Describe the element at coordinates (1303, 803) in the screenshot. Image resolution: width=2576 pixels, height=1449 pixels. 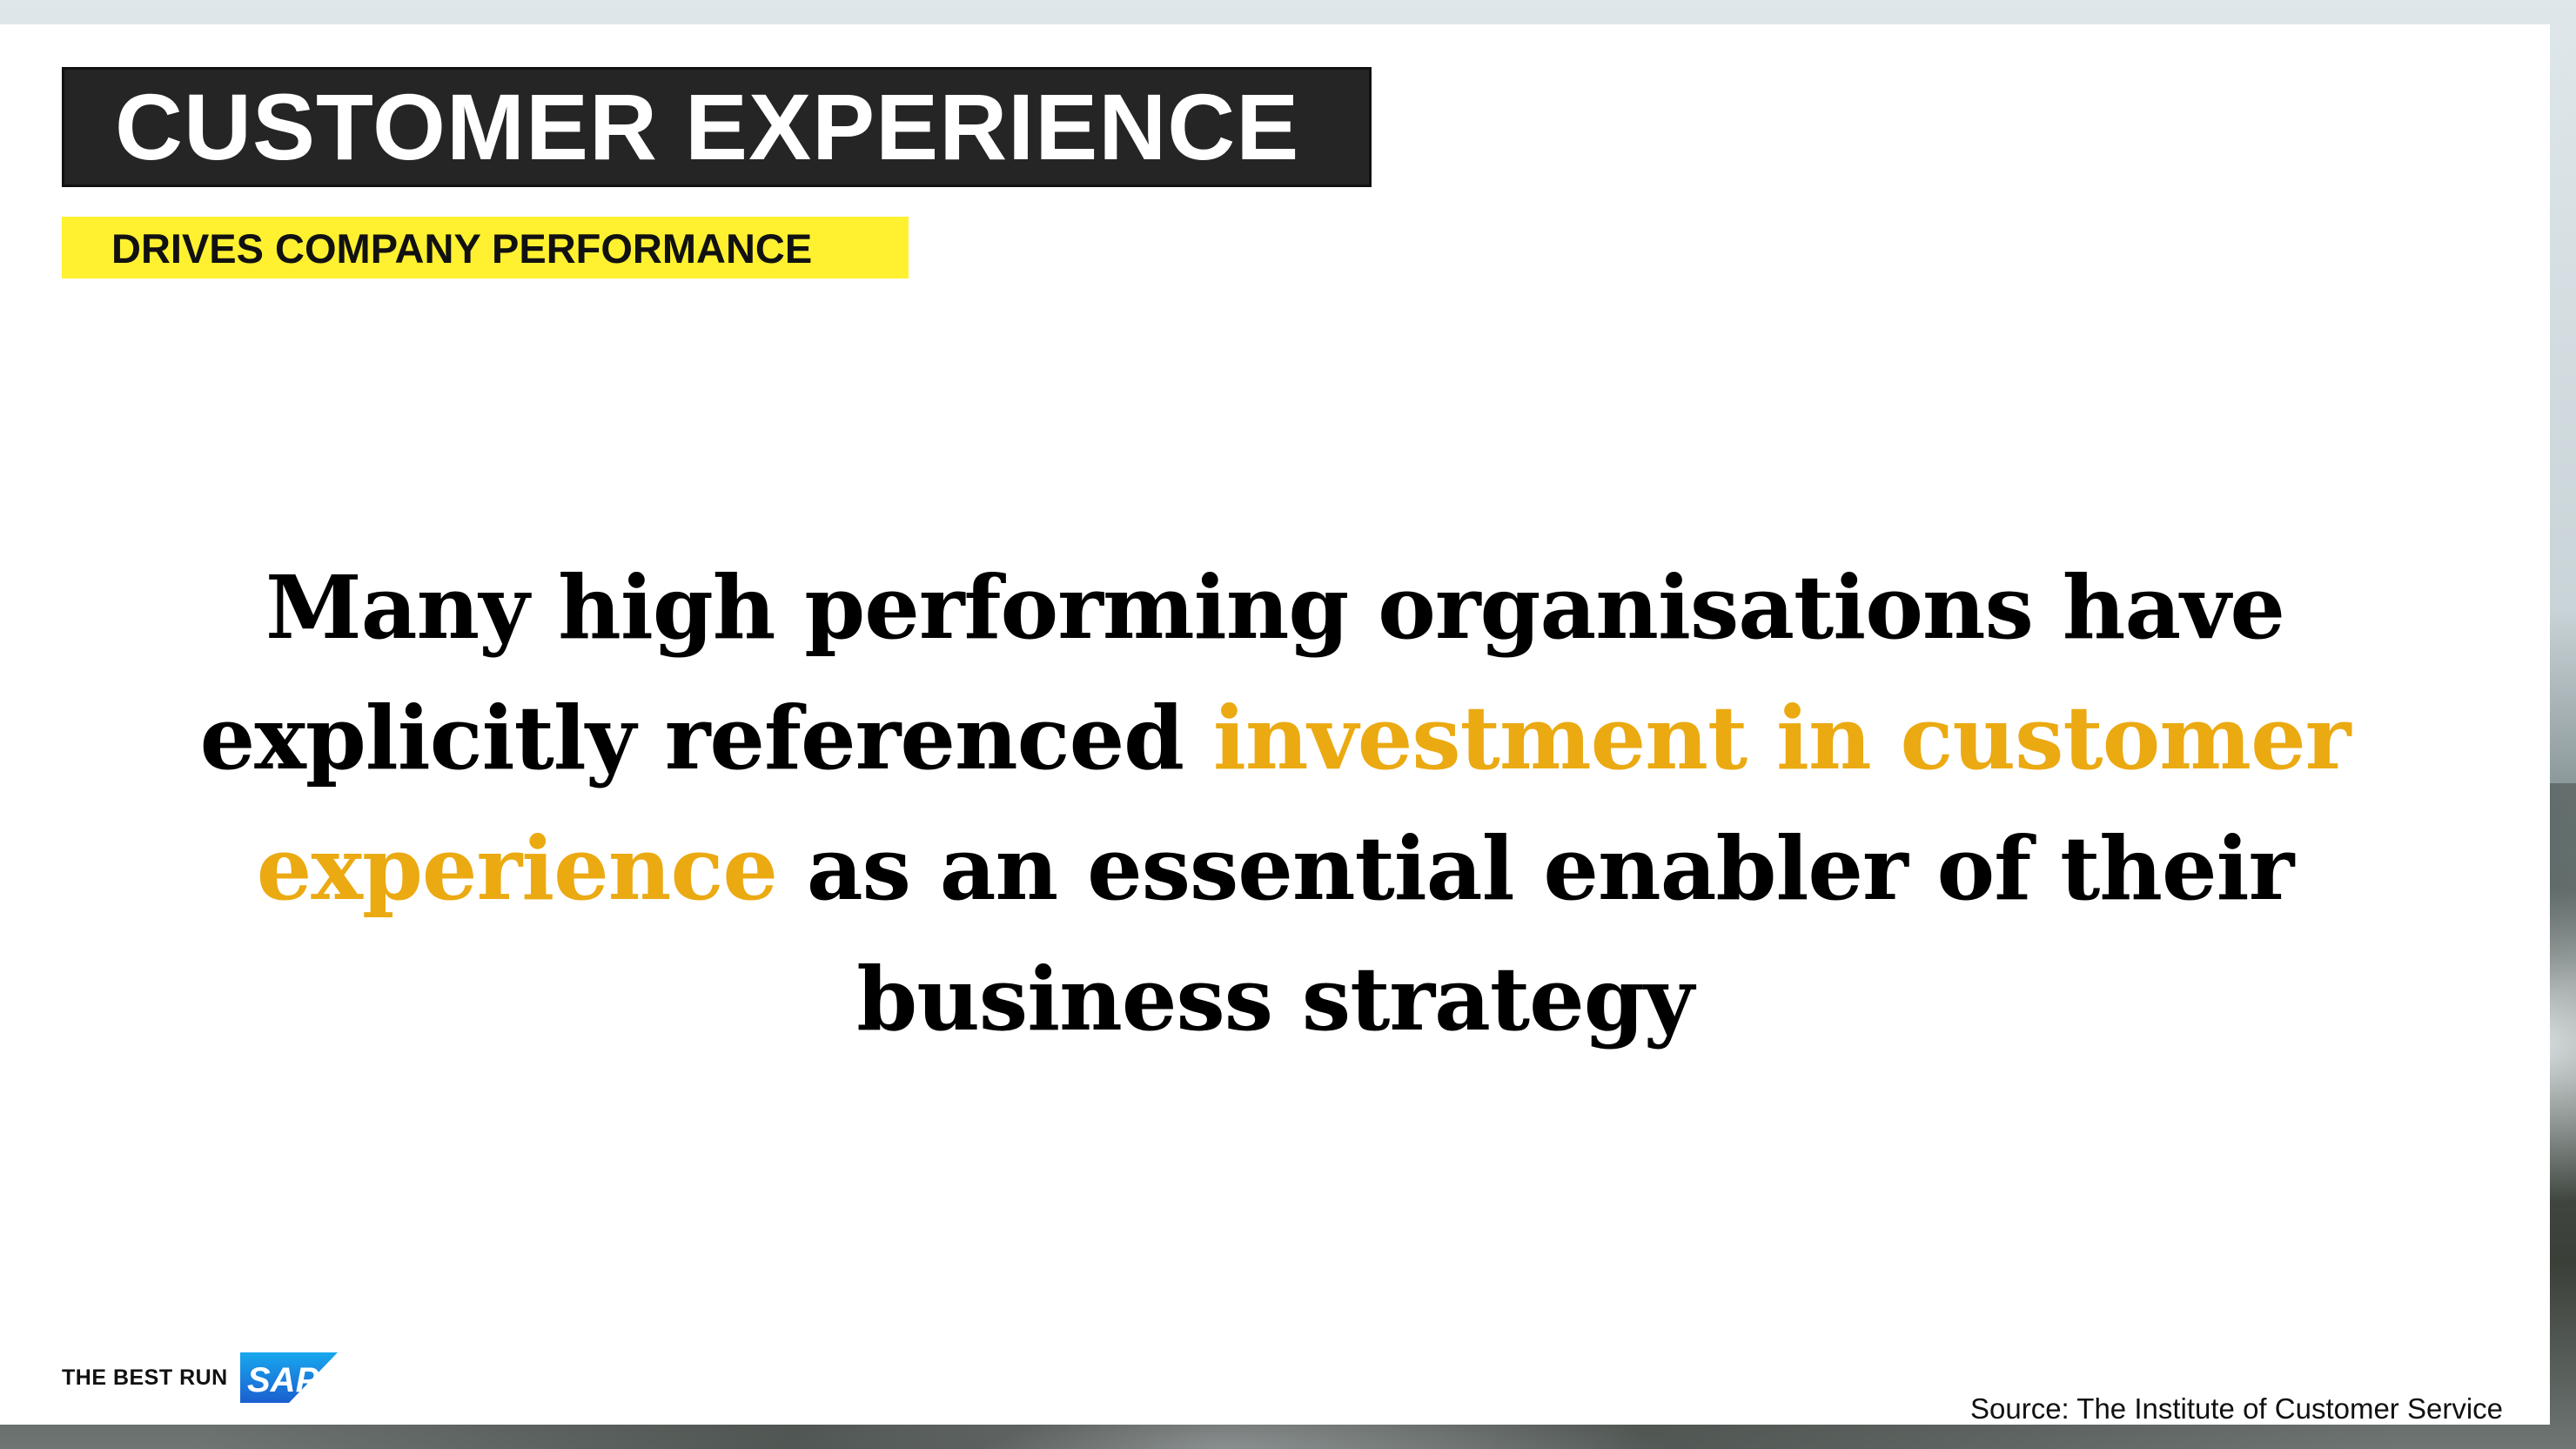
I see `quote-highlight: investment in customer experience` at that location.